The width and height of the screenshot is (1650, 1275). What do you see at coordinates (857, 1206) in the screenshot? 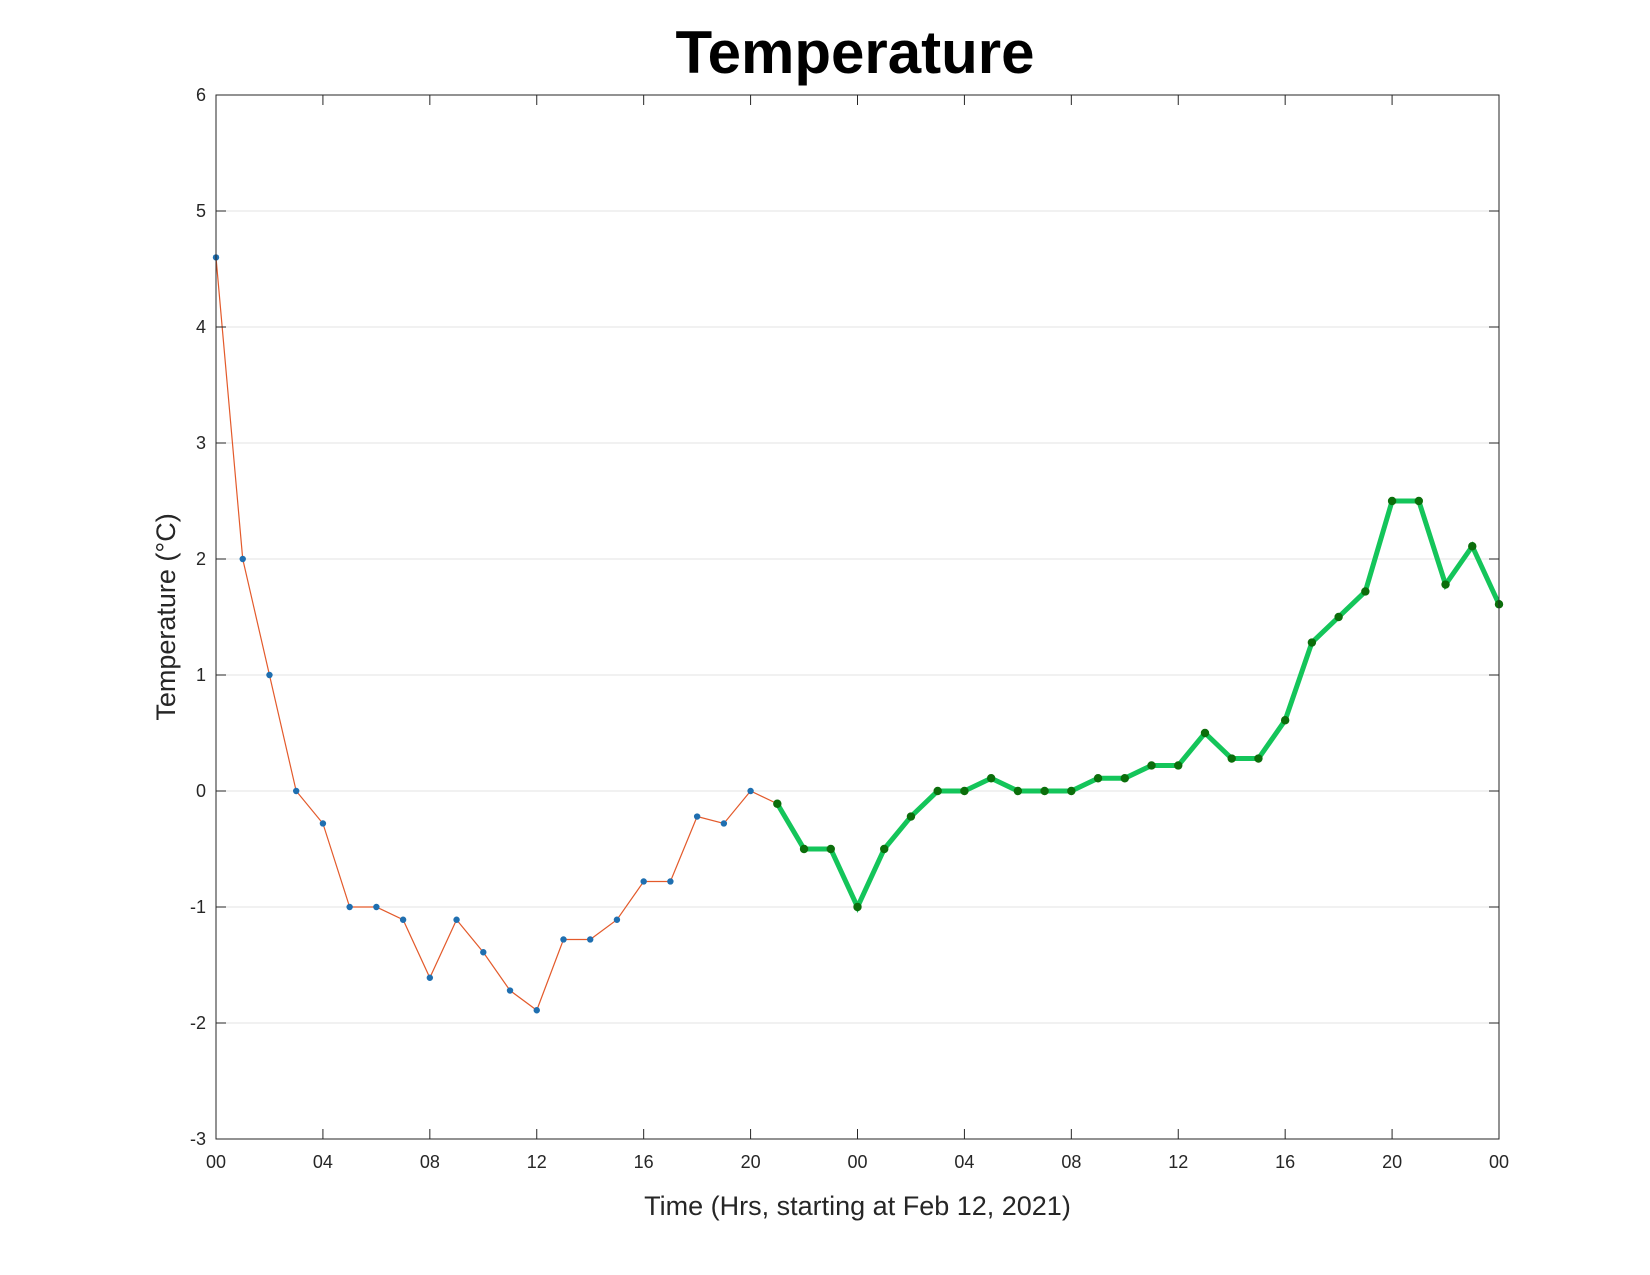
I see `x-axis-label: Time (Hrs, starting at Feb 12, 2021)` at bounding box center [857, 1206].